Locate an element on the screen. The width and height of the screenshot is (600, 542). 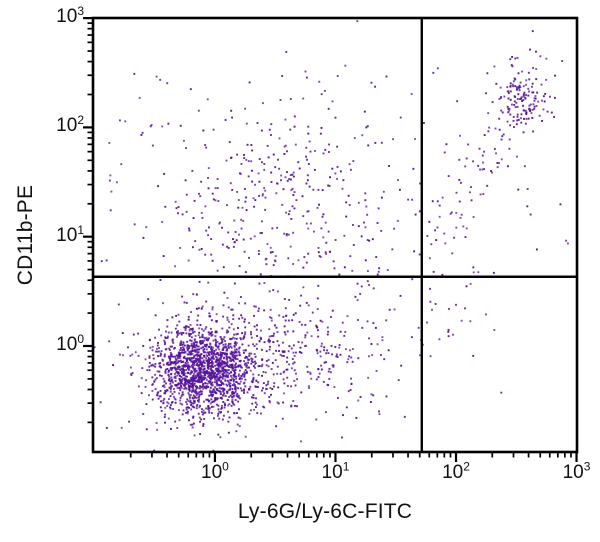
x-tick-label-1e1: 10¹ is located at coordinates (335, 471).